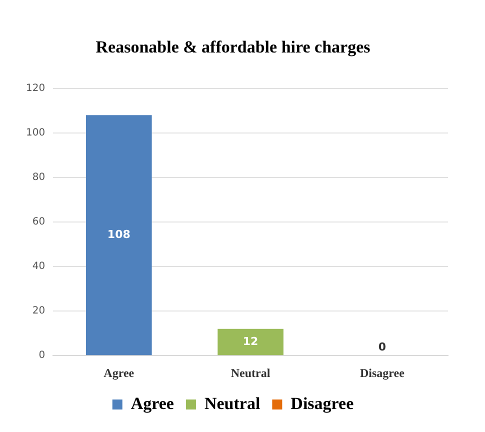  I want to click on x-tick-label: Neutral, so click(250, 373).